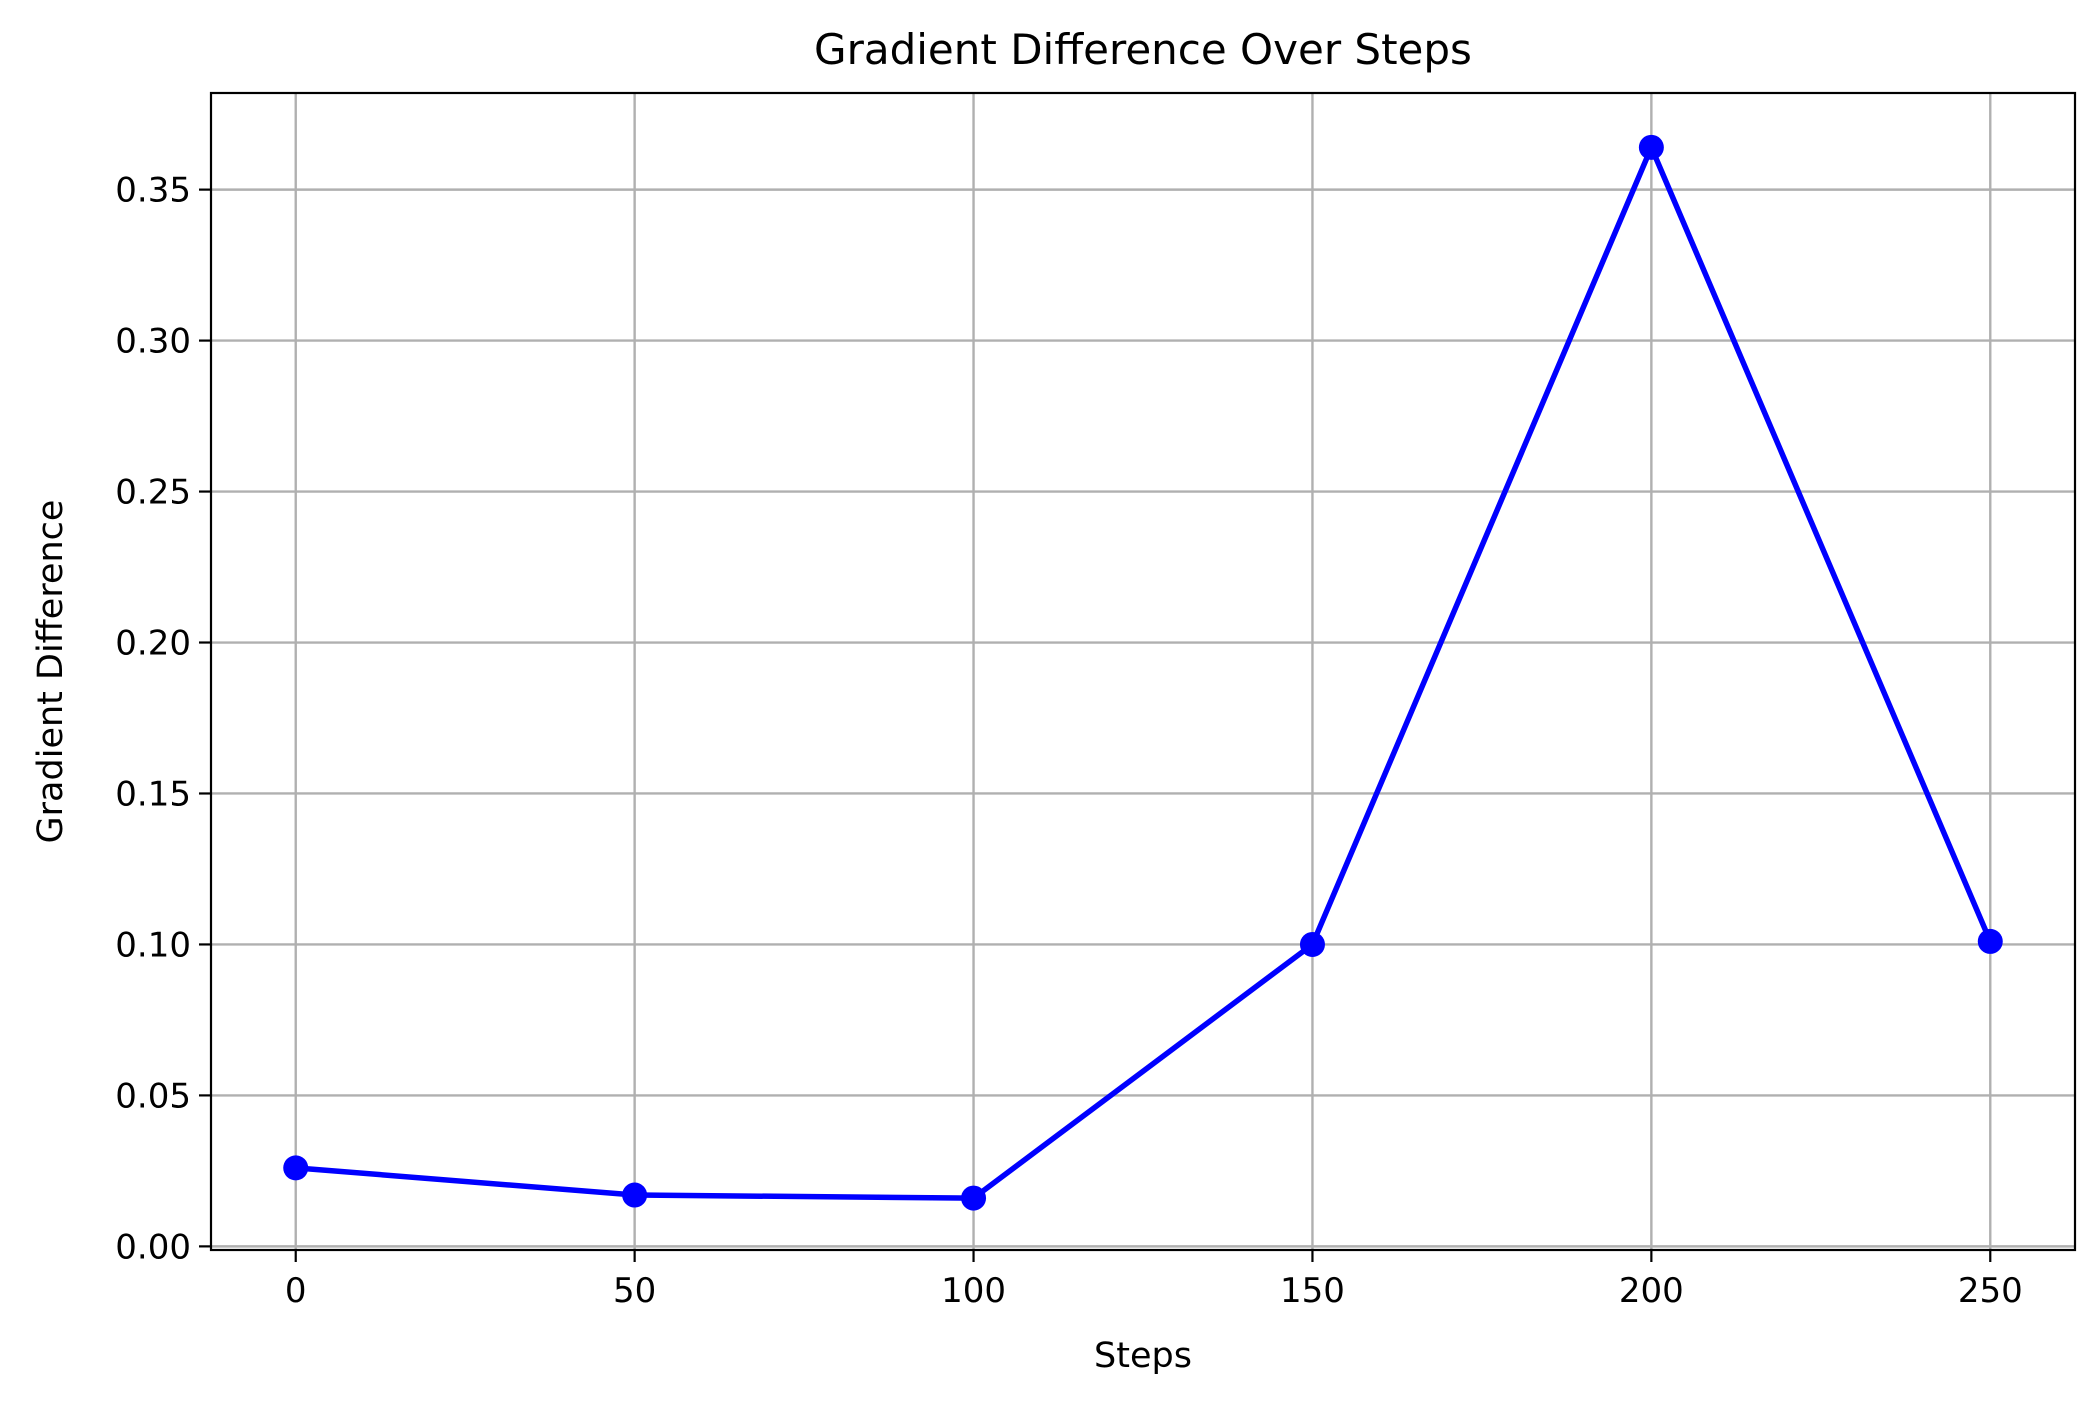 This screenshot has height=1407, width=2100. I want to click on y-axis-label: Gradient Difference, so click(51, 672).